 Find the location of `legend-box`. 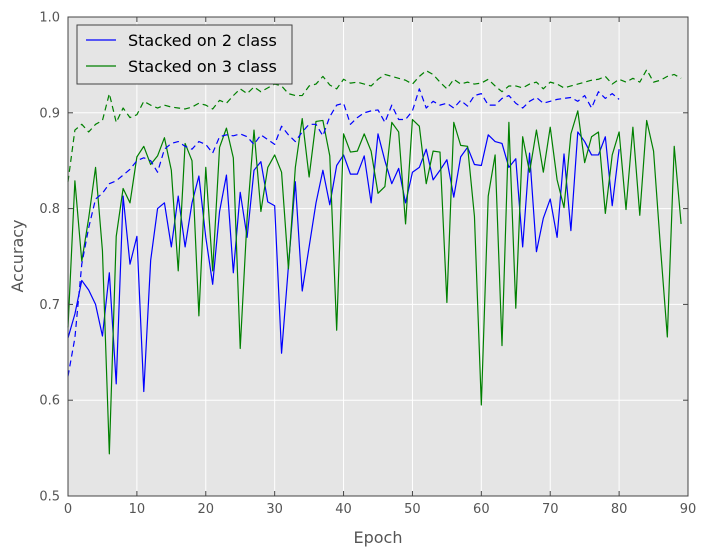

legend-box is located at coordinates (184, 54).